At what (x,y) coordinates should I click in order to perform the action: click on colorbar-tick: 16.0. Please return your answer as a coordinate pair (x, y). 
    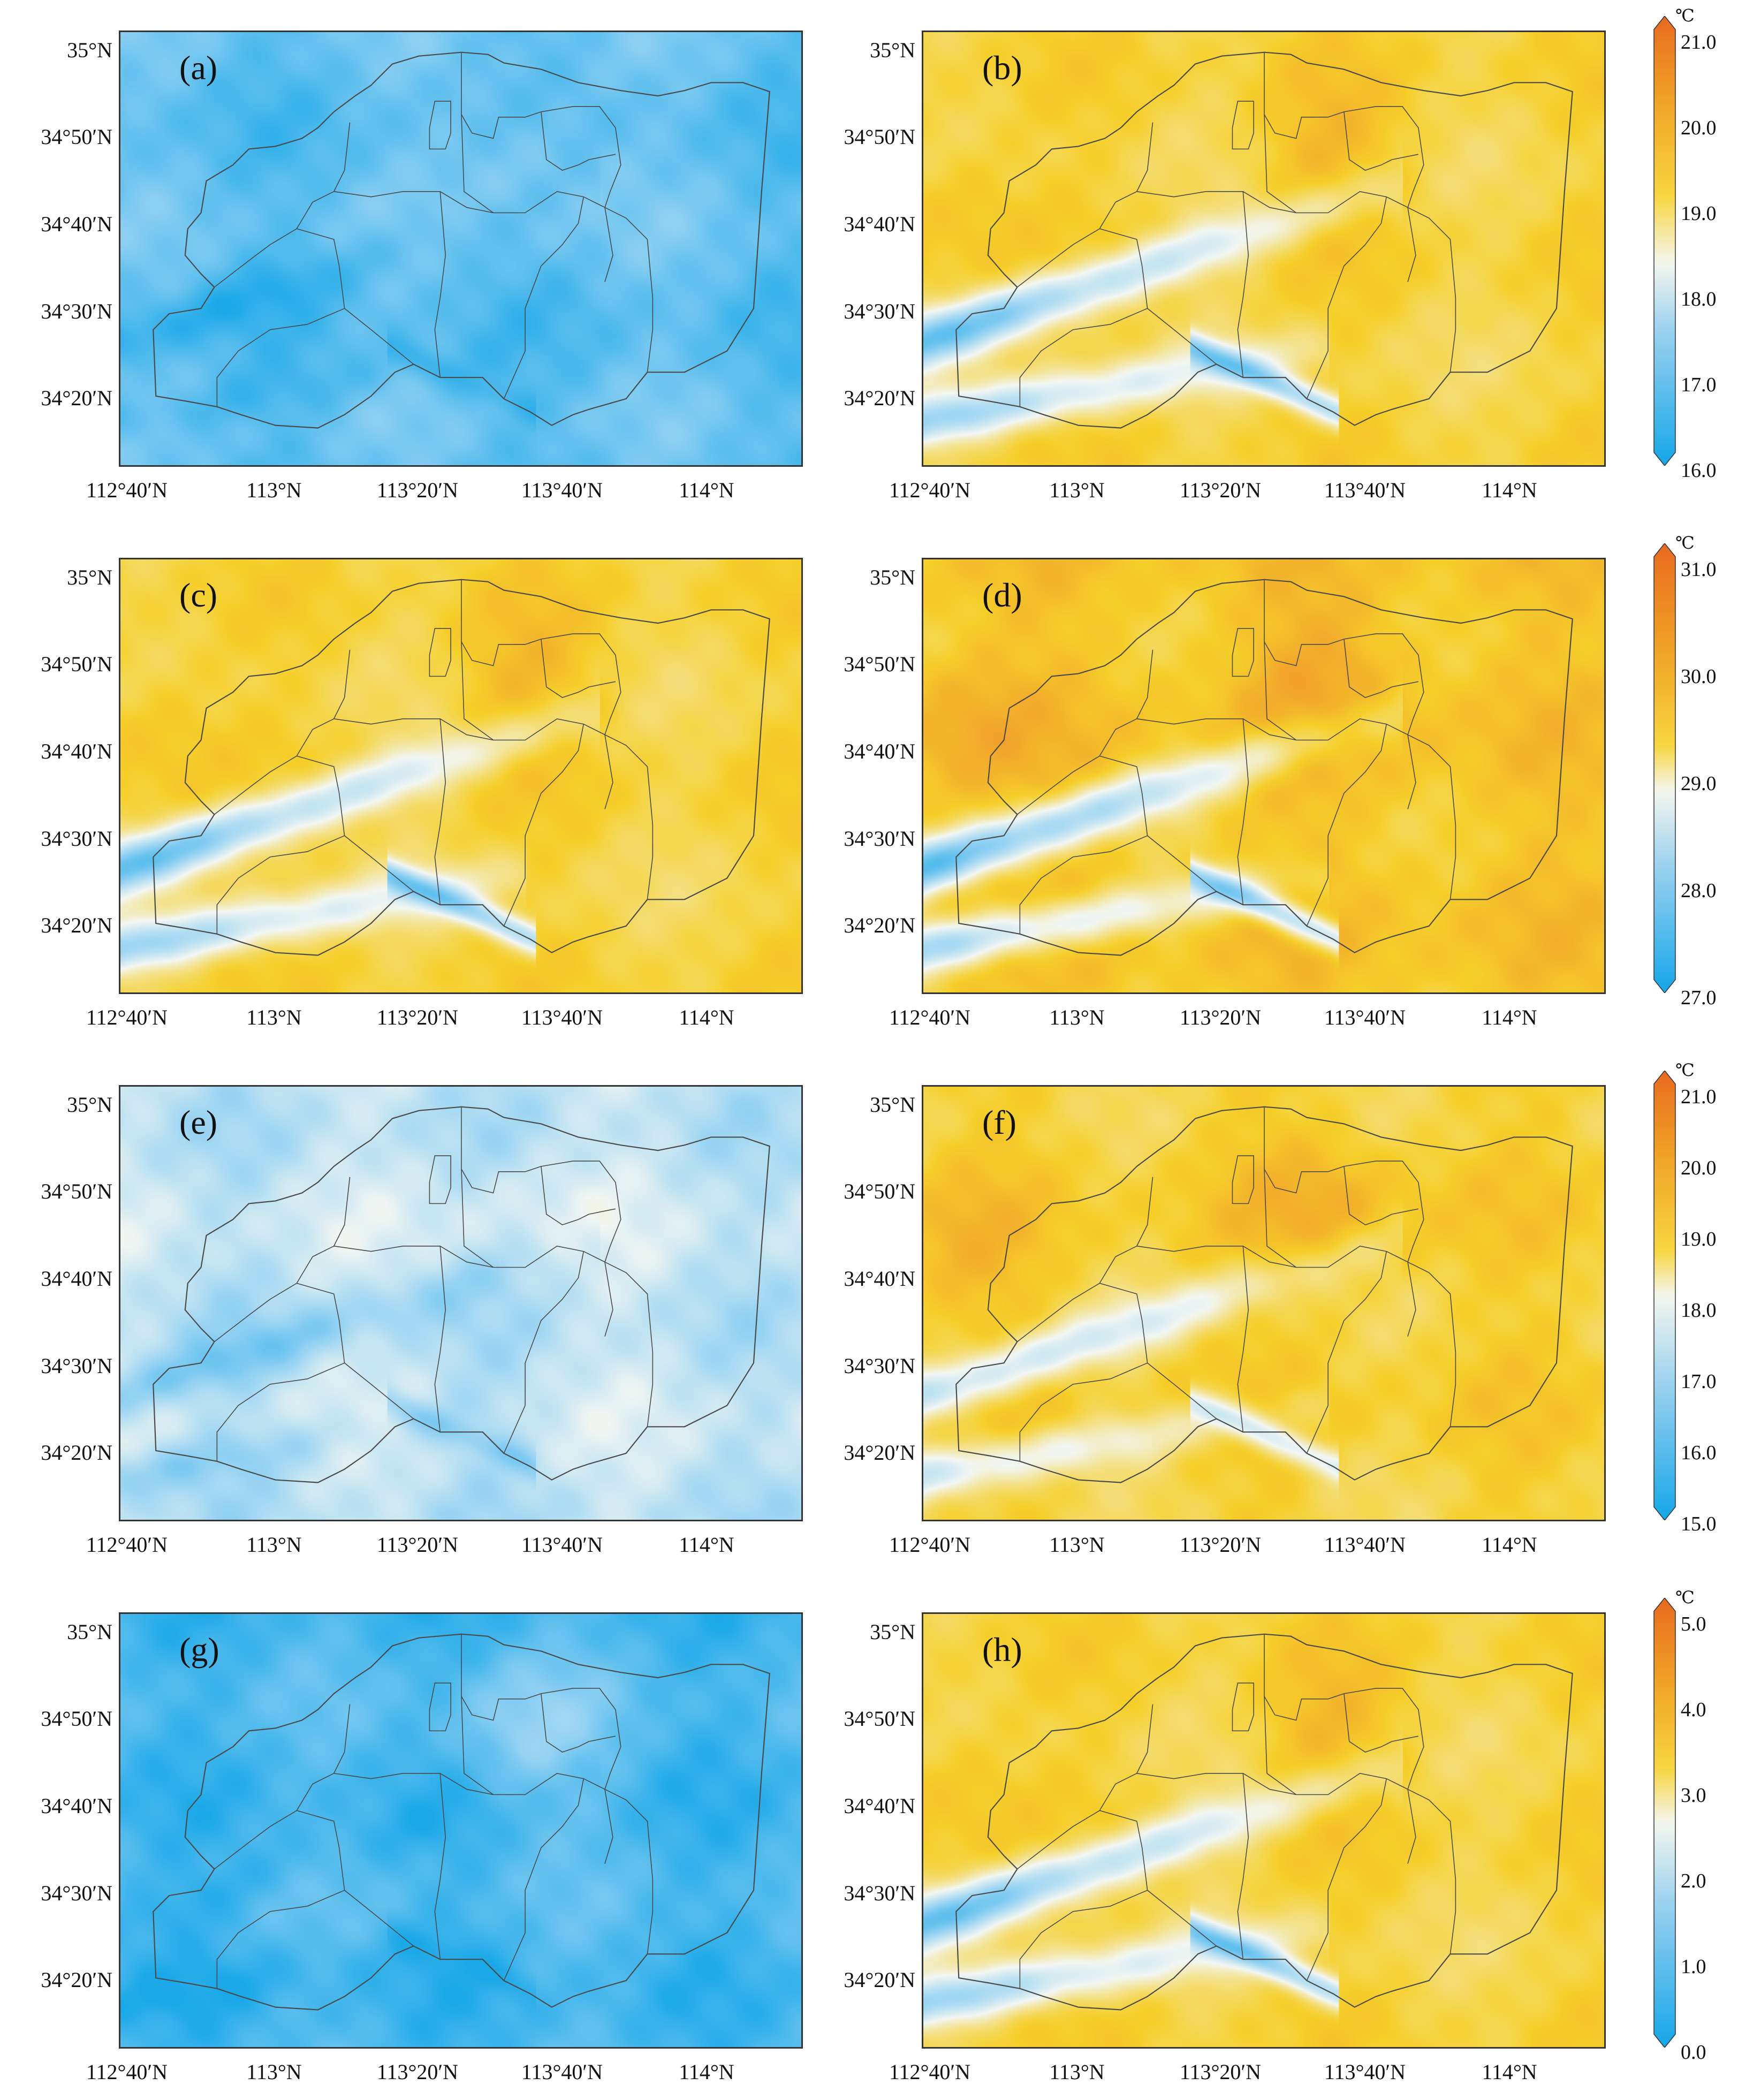
    Looking at the image, I should click on (1699, 470).